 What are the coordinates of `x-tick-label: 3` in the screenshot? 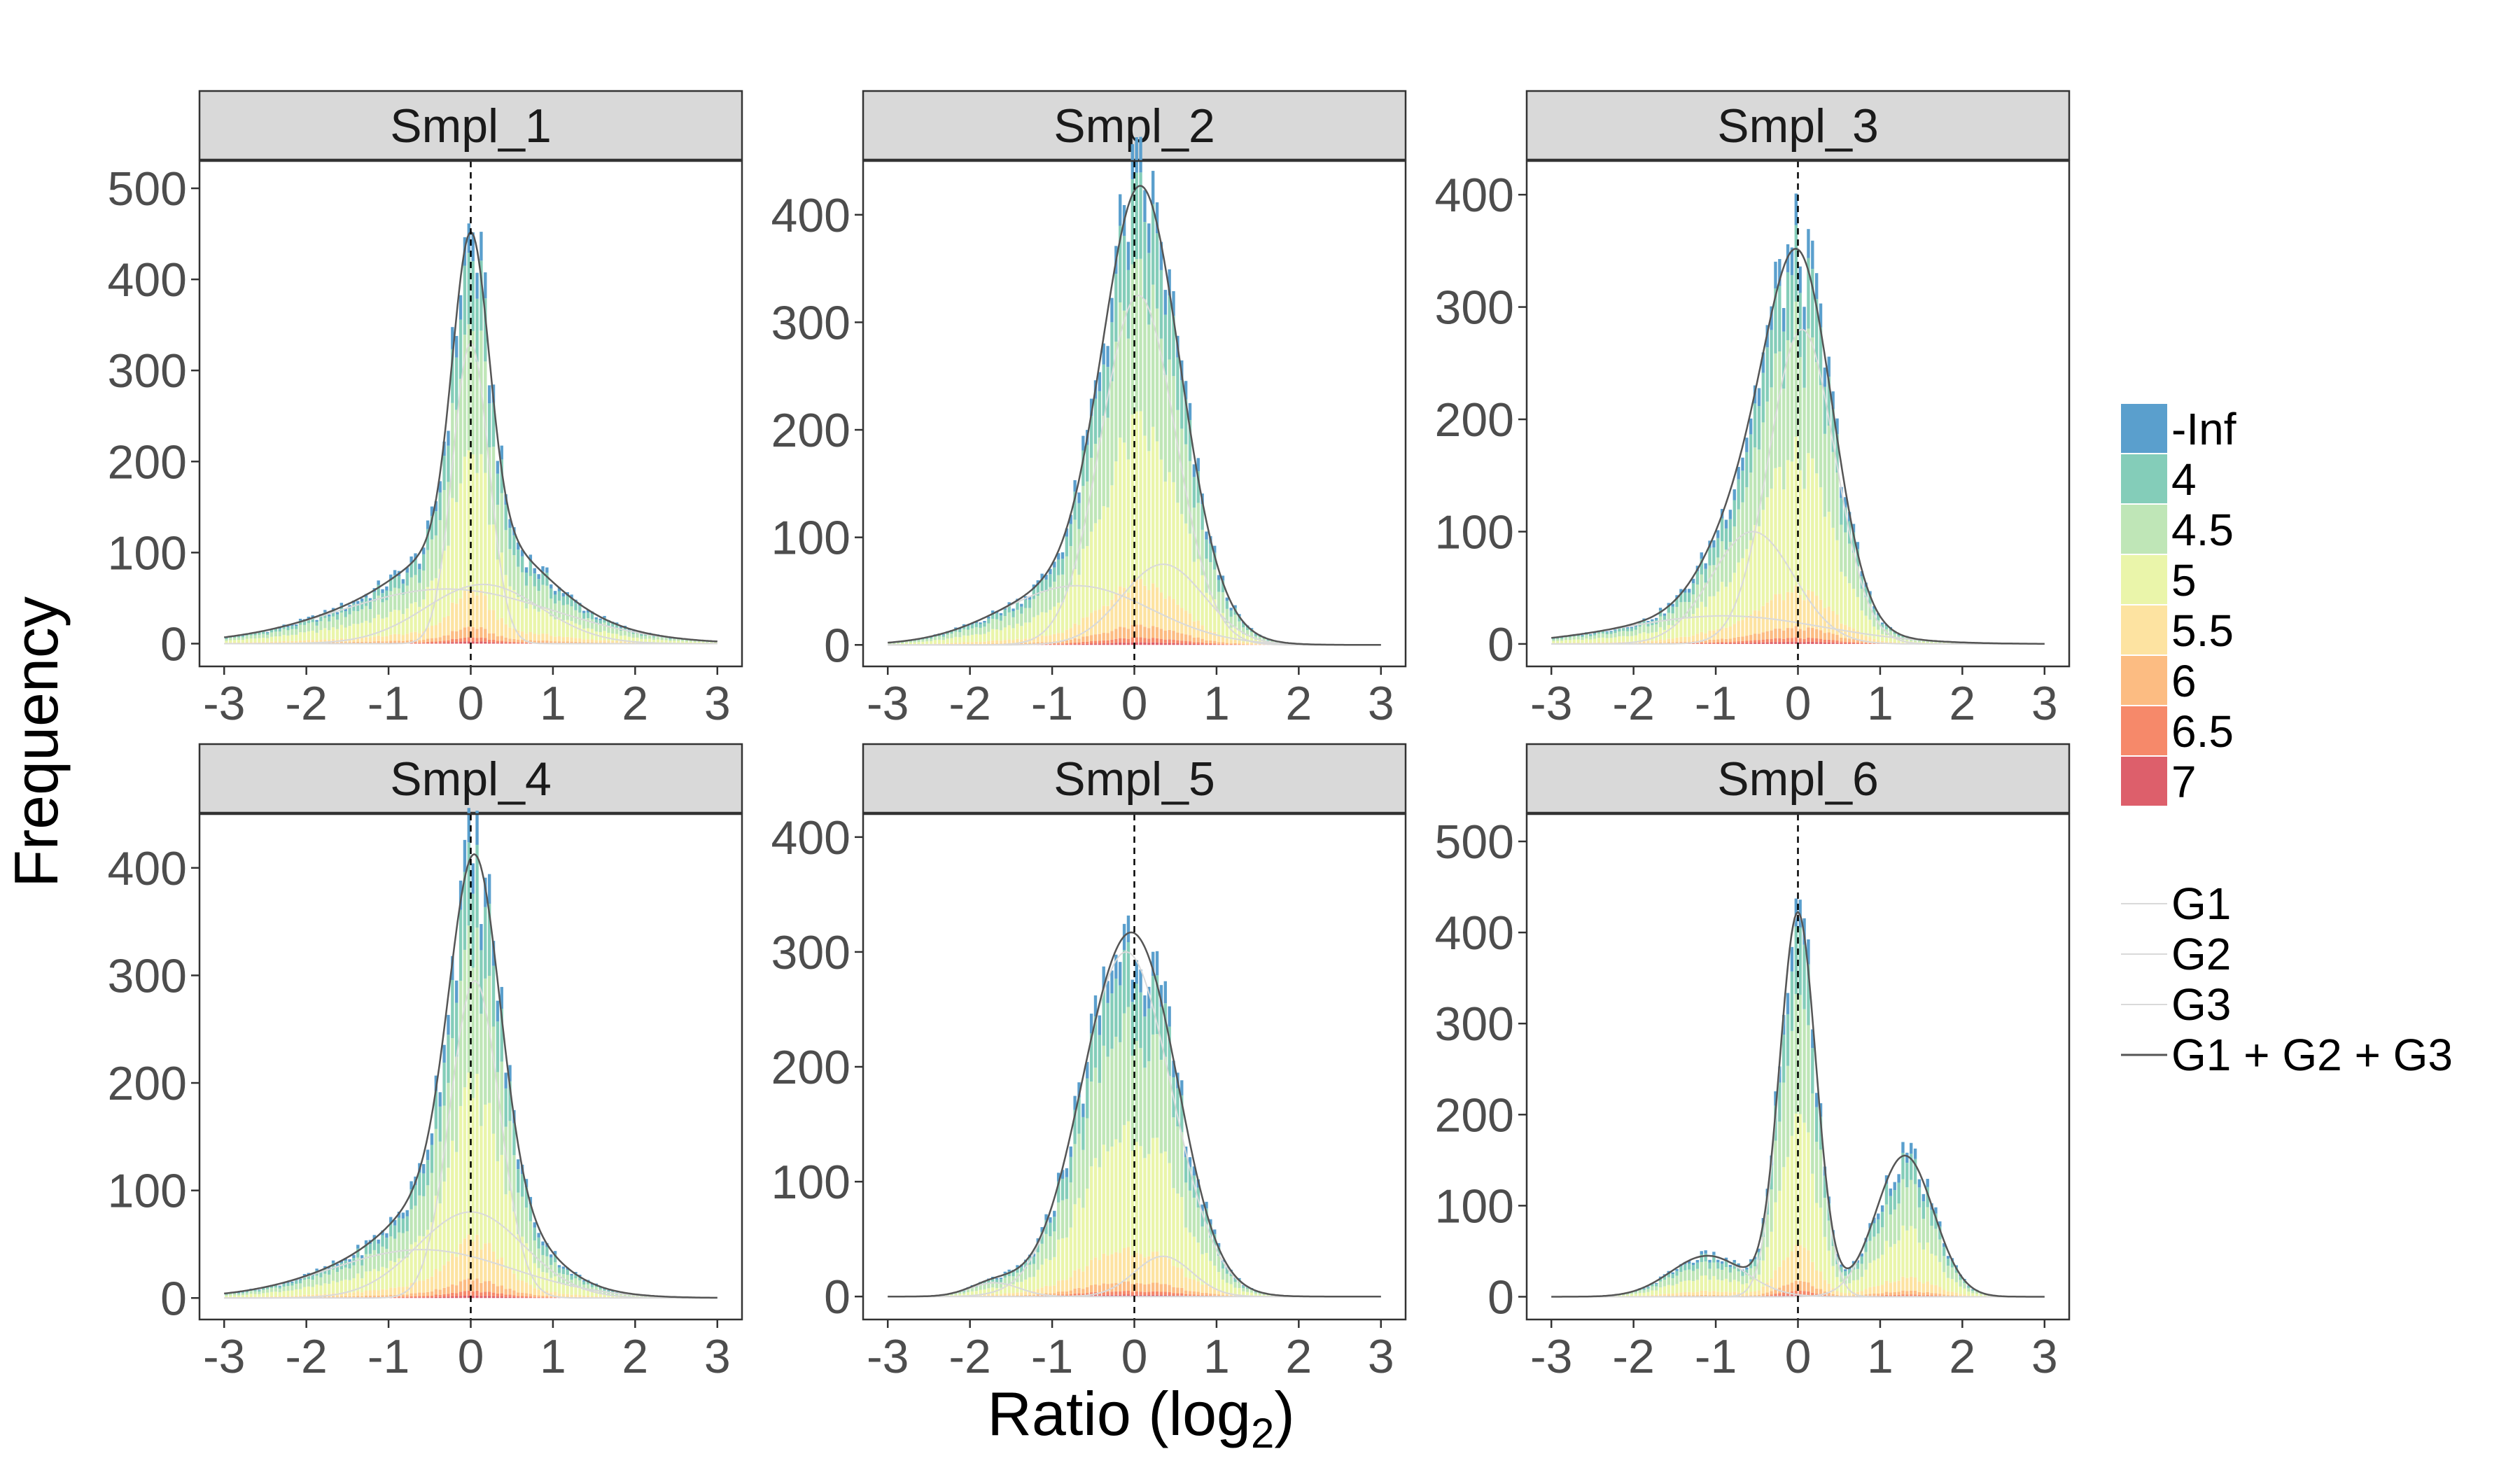 It's located at (717, 1356).